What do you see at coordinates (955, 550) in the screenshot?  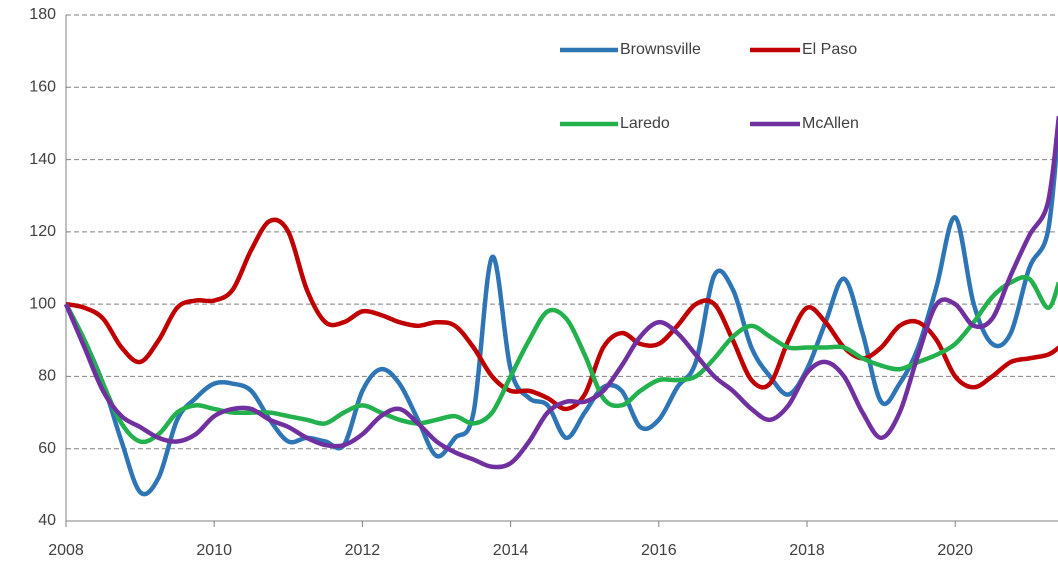 I see `x-tick-label: 2020` at bounding box center [955, 550].